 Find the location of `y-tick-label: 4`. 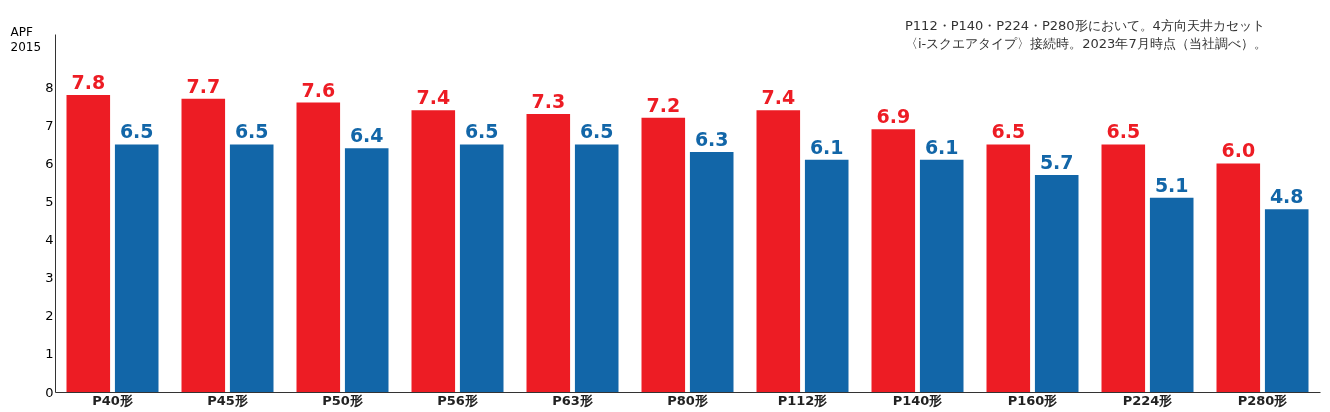

y-tick-label: 4 is located at coordinates (49, 240).